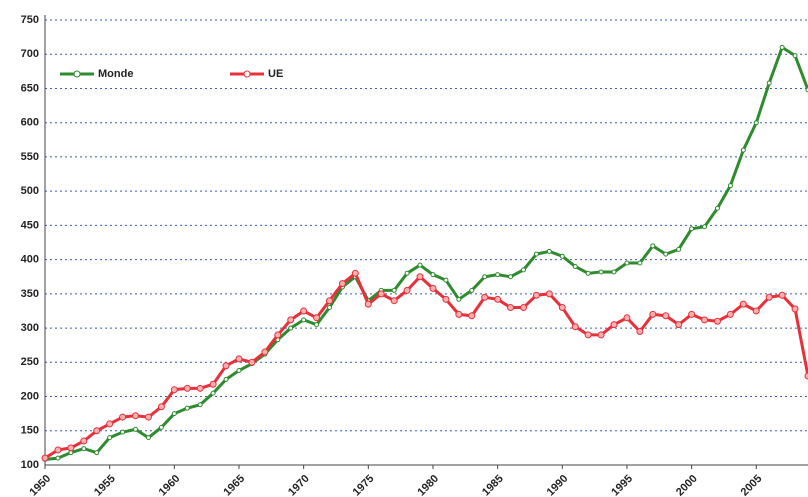 The image size is (808, 497). What do you see at coordinates (115, 74) in the screenshot?
I see `legend-label: Monde` at bounding box center [115, 74].